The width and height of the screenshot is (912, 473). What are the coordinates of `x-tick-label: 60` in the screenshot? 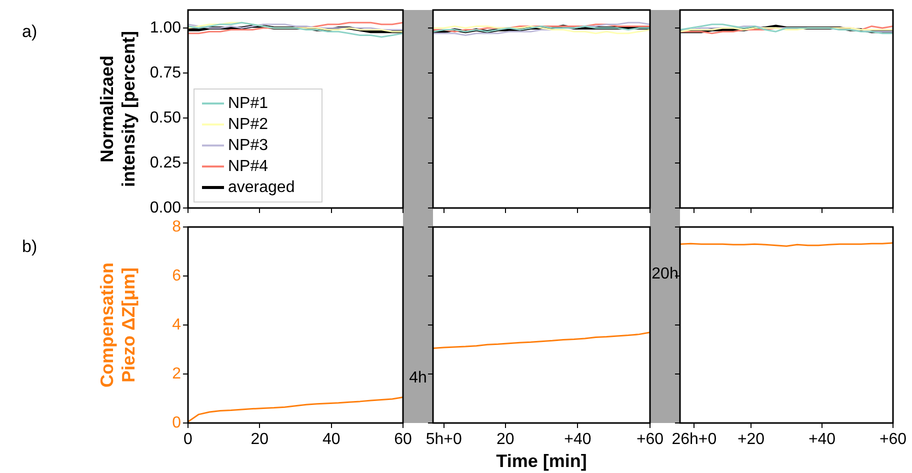 It's located at (403, 439).